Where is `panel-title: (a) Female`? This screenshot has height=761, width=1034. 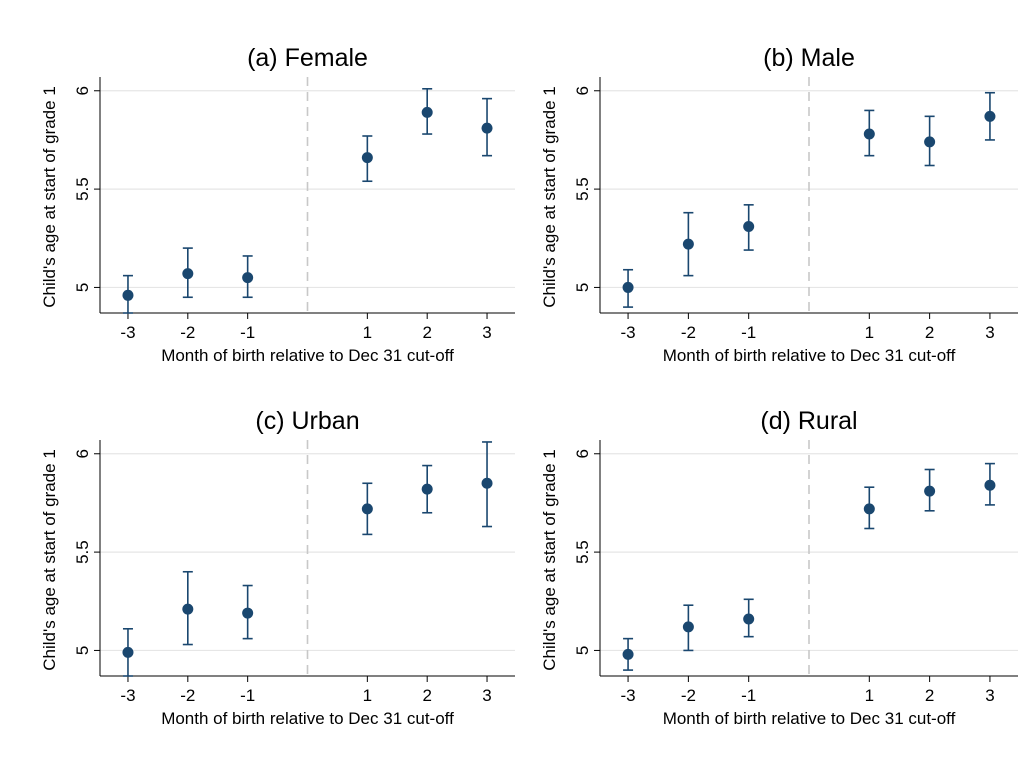
panel-title: (a) Female is located at coordinates (307, 58).